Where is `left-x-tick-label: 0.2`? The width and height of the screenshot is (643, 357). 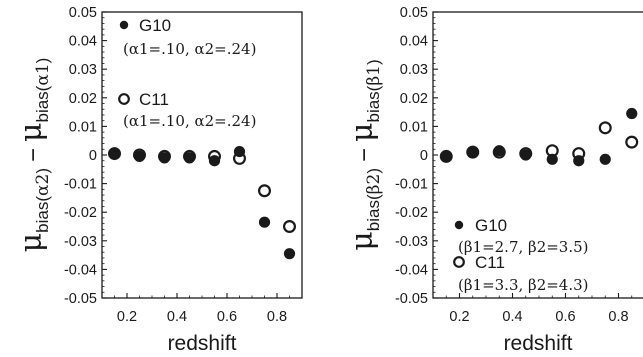 left-x-tick-label: 0.2 is located at coordinates (127, 317).